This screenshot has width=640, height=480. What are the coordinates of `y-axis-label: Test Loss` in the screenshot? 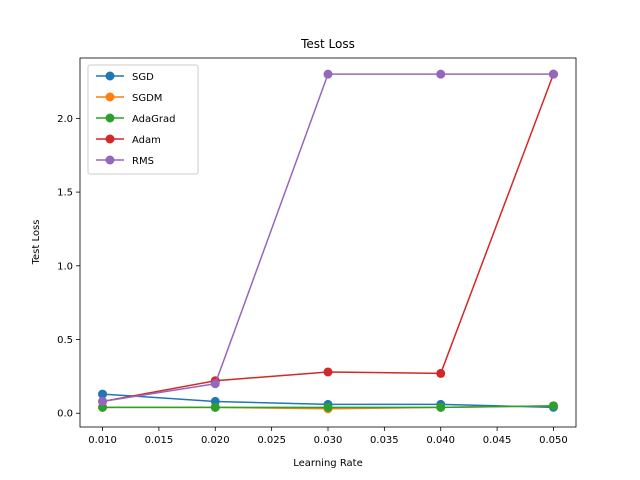 It's located at (36, 243).